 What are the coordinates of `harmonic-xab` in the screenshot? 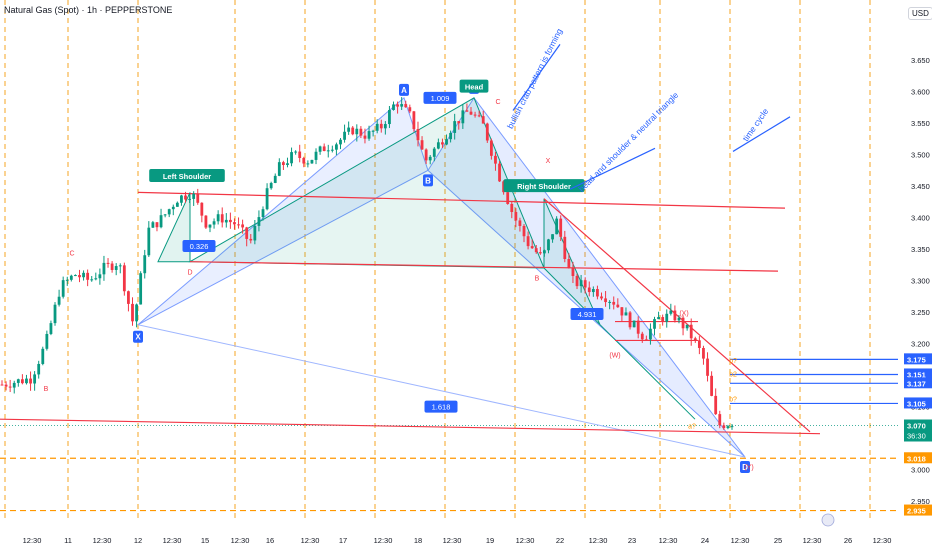 It's located at (283, 211).